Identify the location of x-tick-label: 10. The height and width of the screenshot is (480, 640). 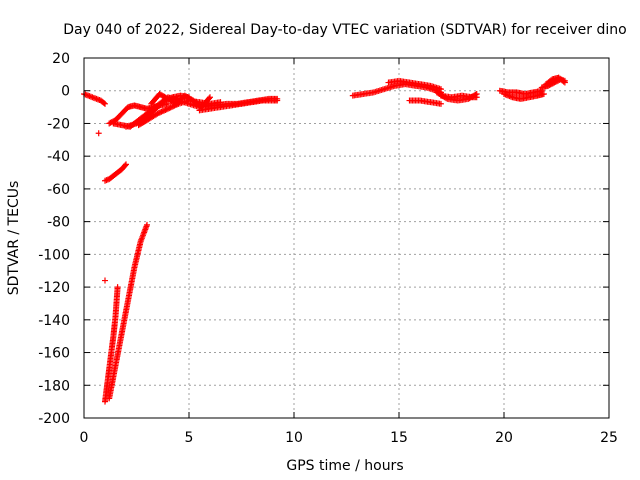
(294, 438).